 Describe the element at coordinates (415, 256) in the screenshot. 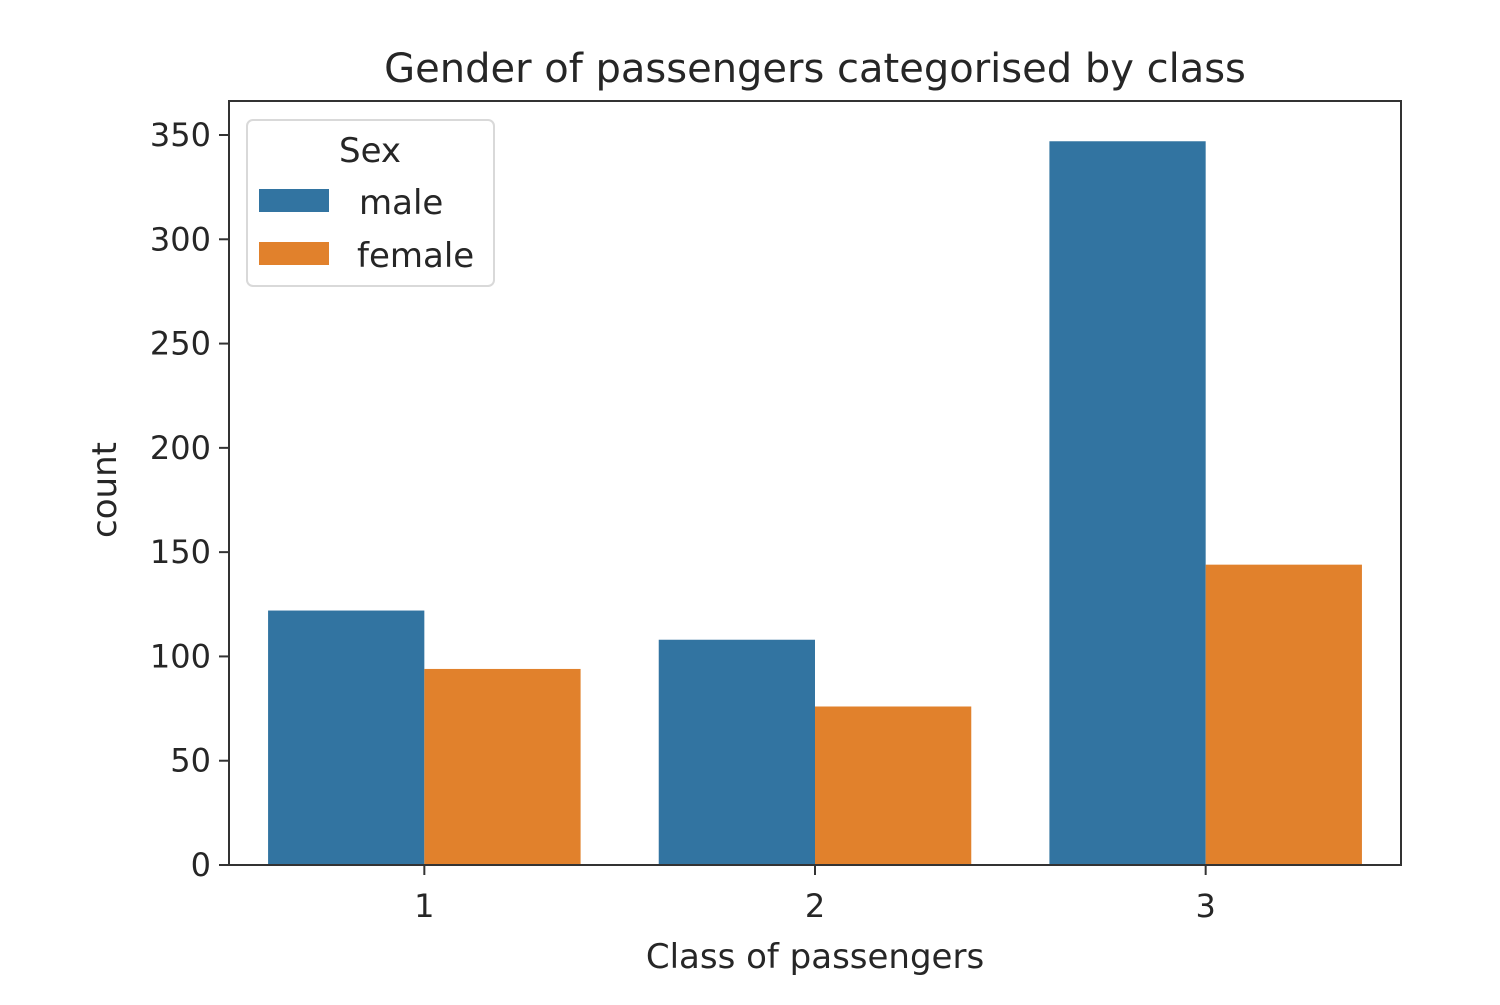

I see `legend-label-female: female` at that location.